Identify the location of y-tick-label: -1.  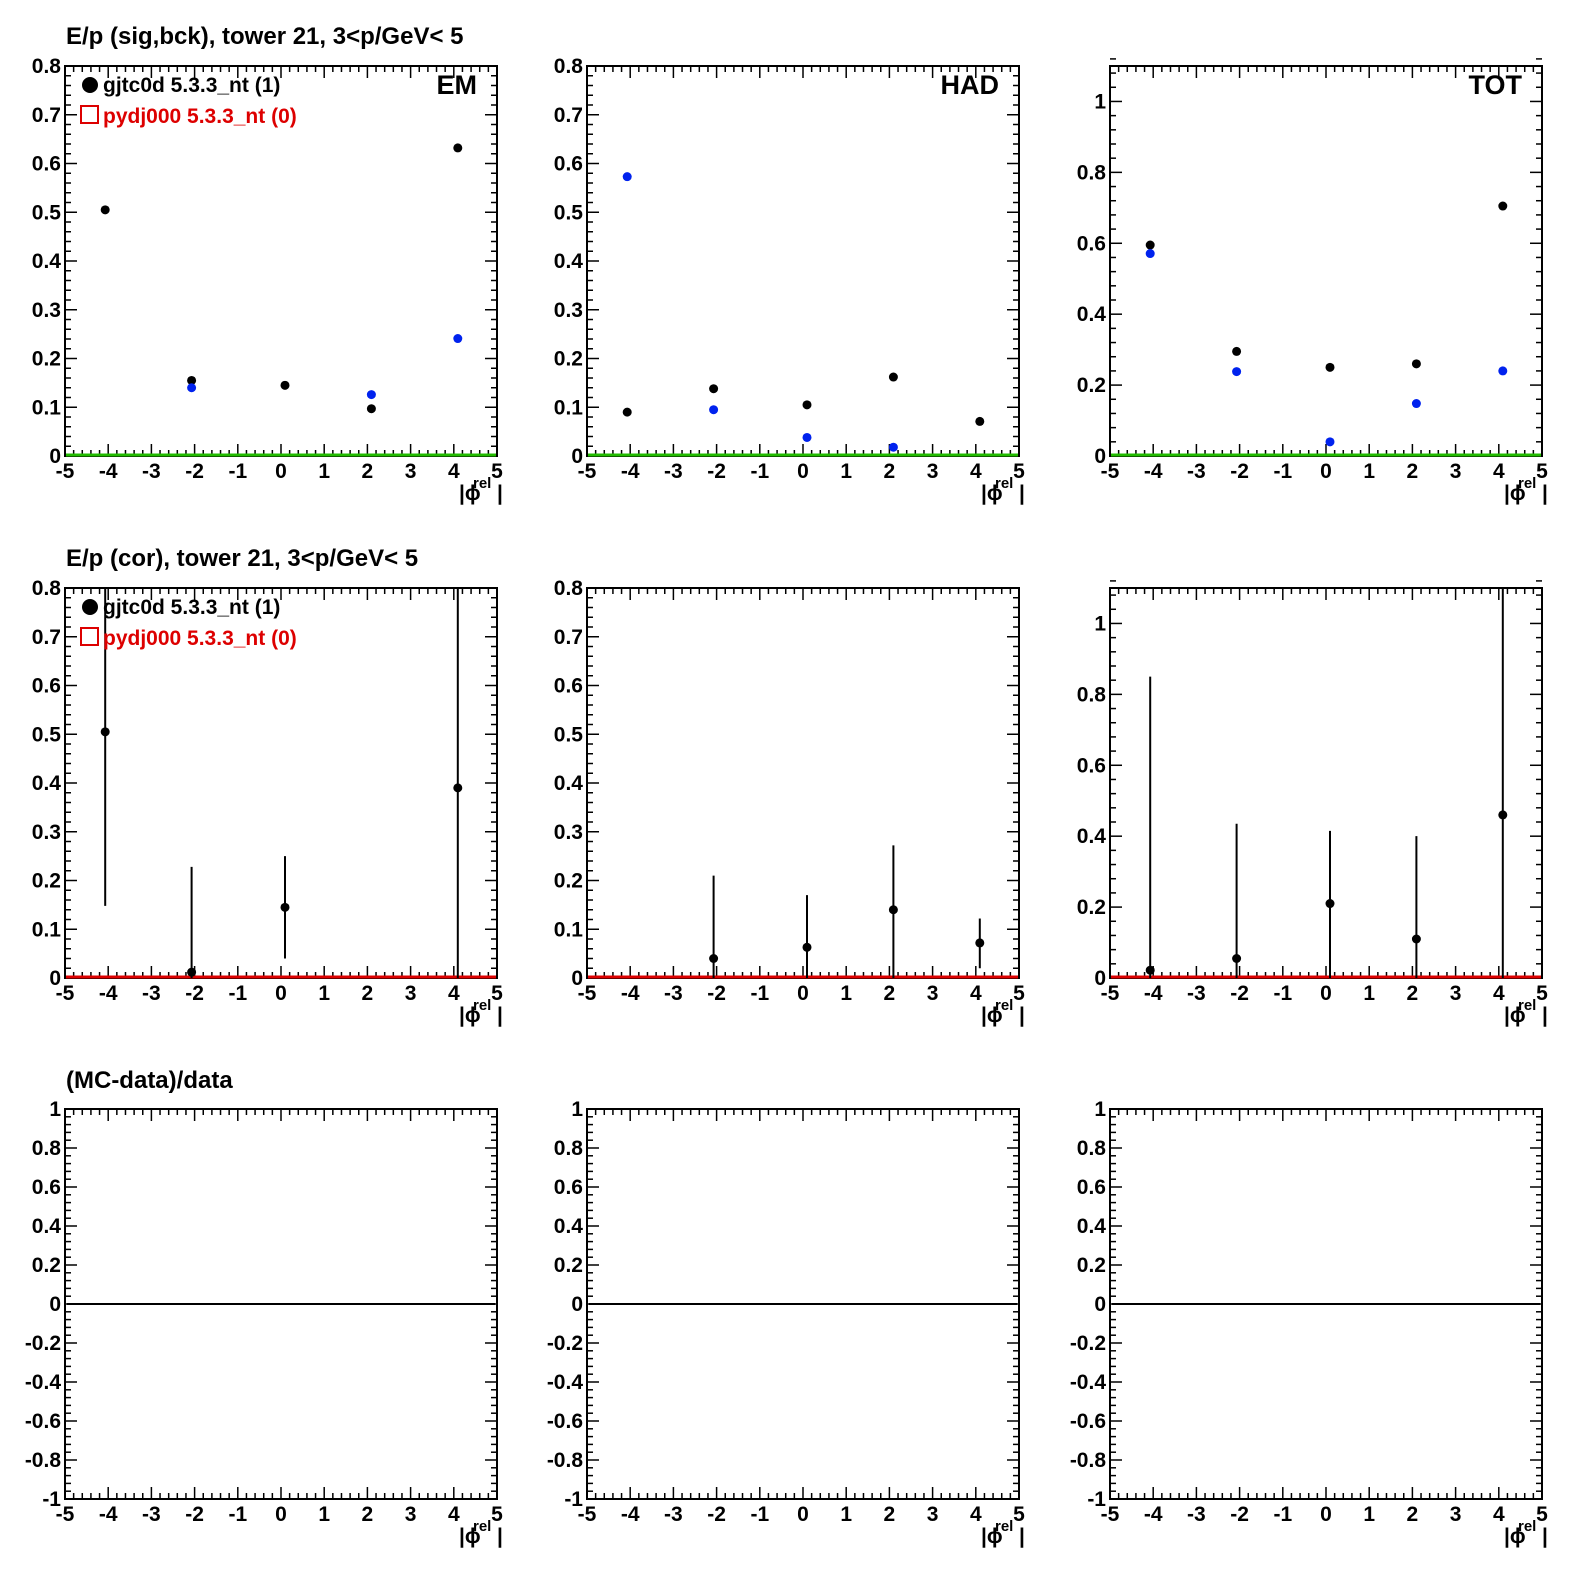
(1096, 1499).